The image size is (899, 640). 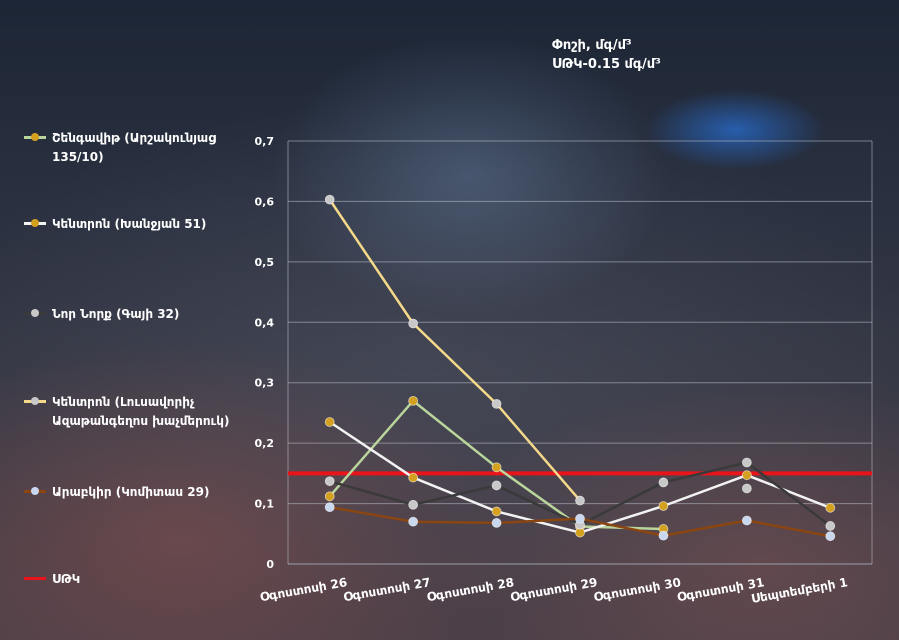 I want to click on legend-item: Շենգավիթ (Արշակունյաց 135/10), so click(x=140, y=148).